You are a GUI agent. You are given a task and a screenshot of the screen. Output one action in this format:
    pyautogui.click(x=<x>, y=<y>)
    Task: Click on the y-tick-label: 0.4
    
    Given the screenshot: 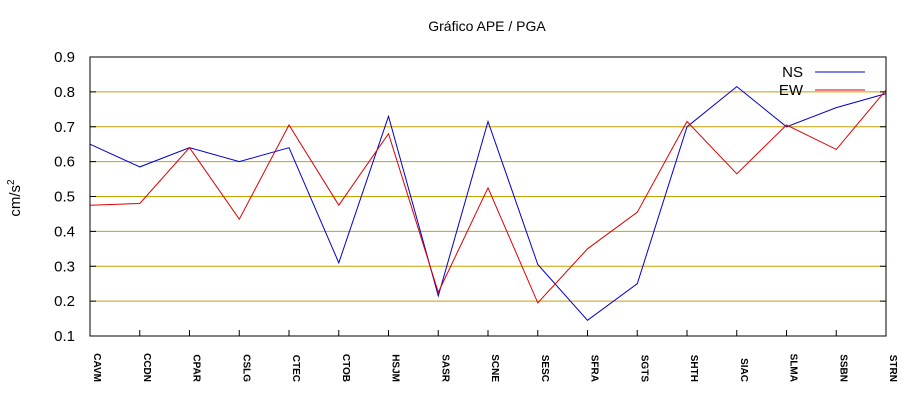 What is the action you would take?
    pyautogui.click(x=64, y=231)
    